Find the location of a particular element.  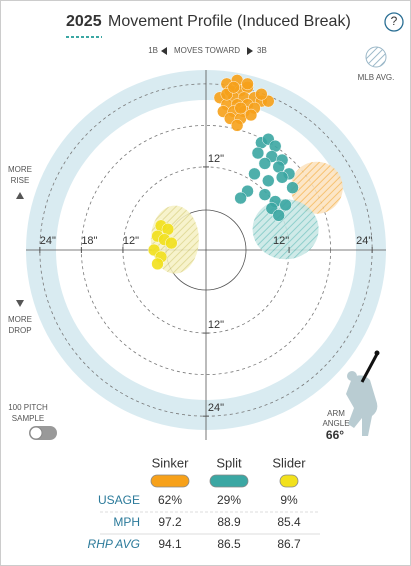

rise-2: RISE is located at coordinates (20, 180).